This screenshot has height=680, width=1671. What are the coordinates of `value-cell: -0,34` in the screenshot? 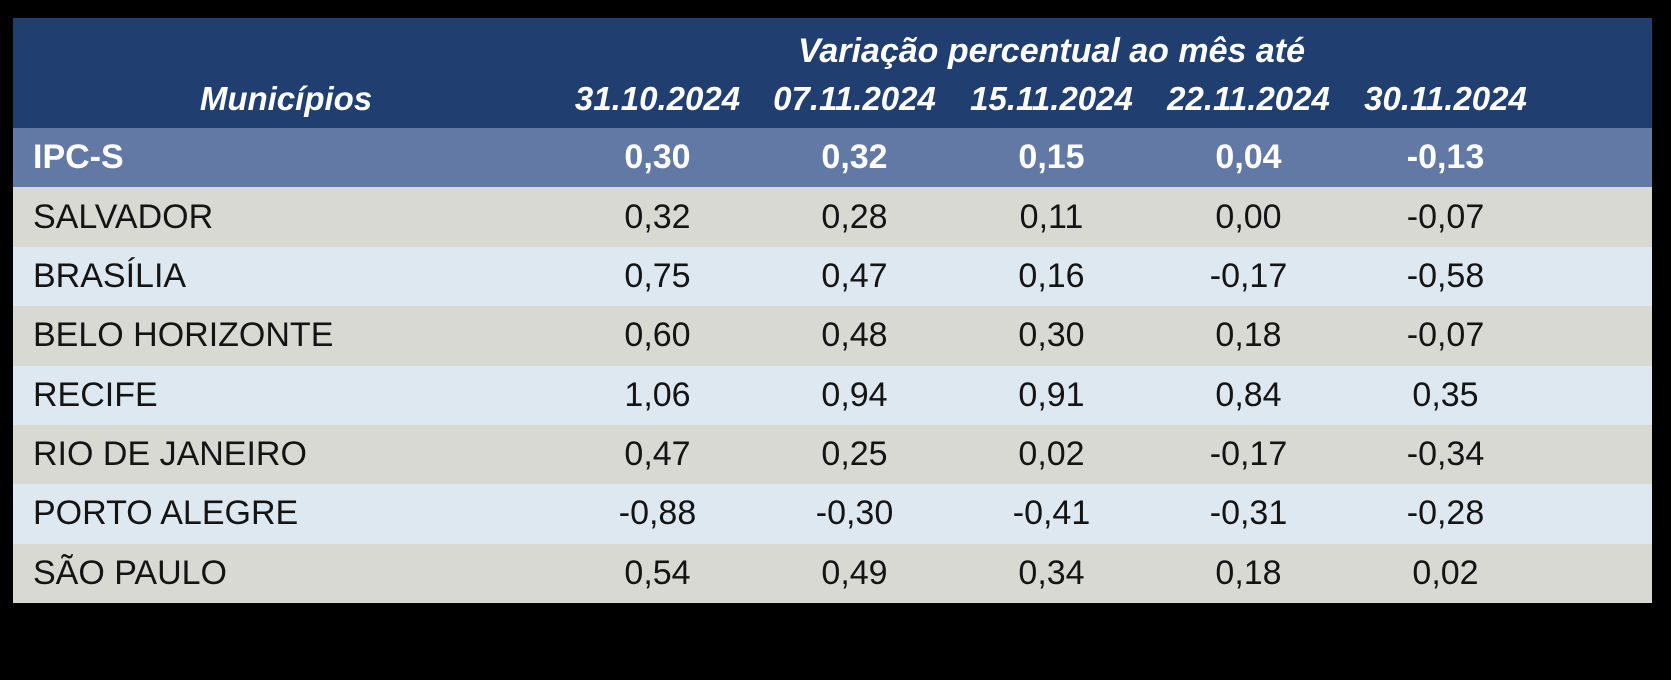 It's located at (1445, 454).